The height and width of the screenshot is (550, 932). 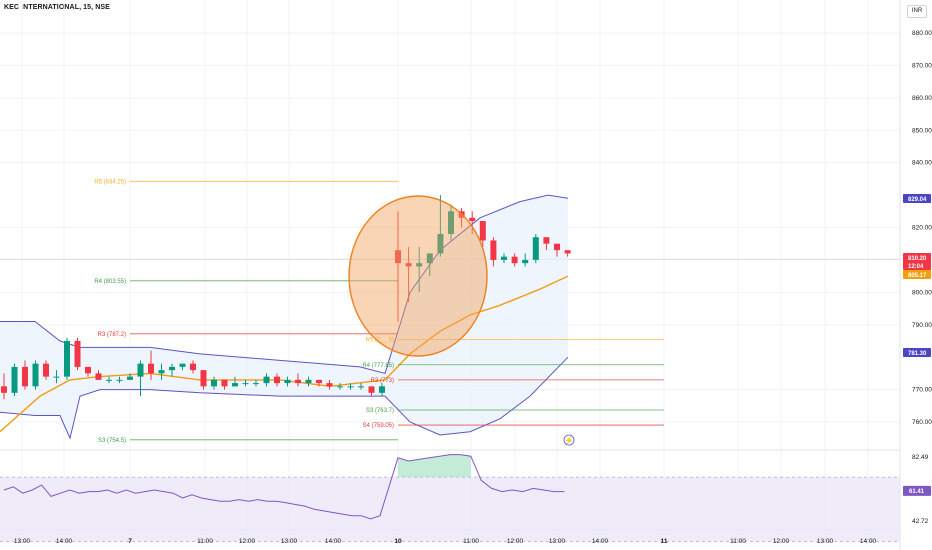 I want to click on rsi-line, so click(x=284, y=487).